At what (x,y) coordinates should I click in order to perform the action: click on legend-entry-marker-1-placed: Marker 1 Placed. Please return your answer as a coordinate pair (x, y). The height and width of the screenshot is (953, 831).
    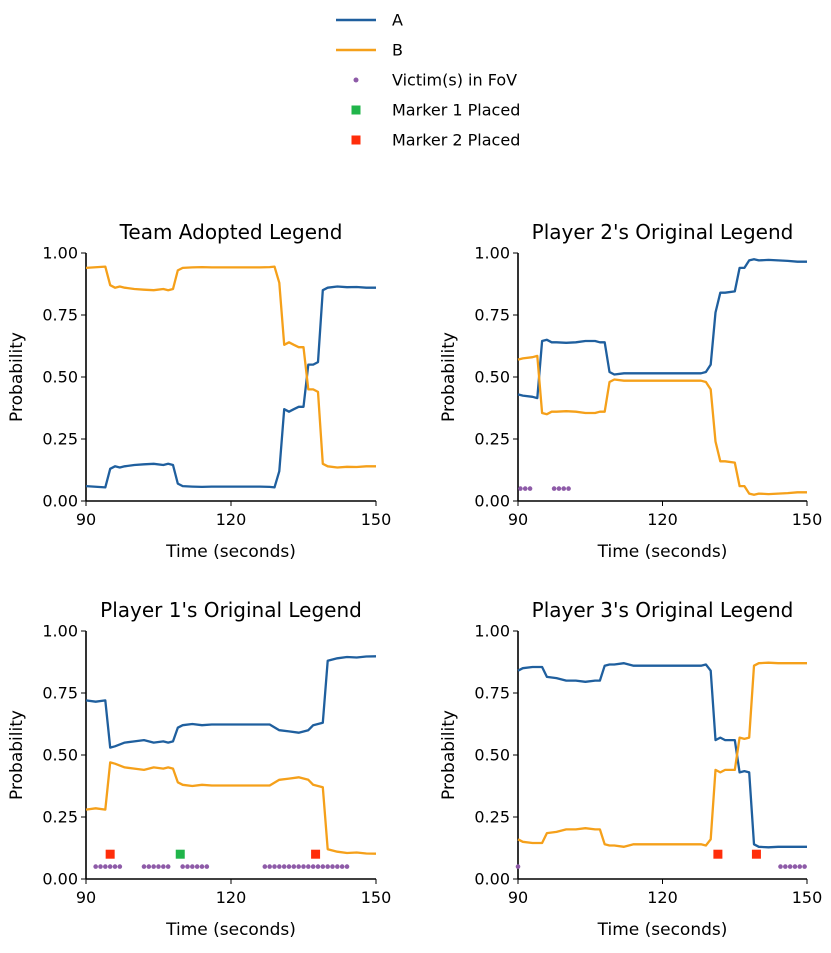
    Looking at the image, I should click on (435, 110).